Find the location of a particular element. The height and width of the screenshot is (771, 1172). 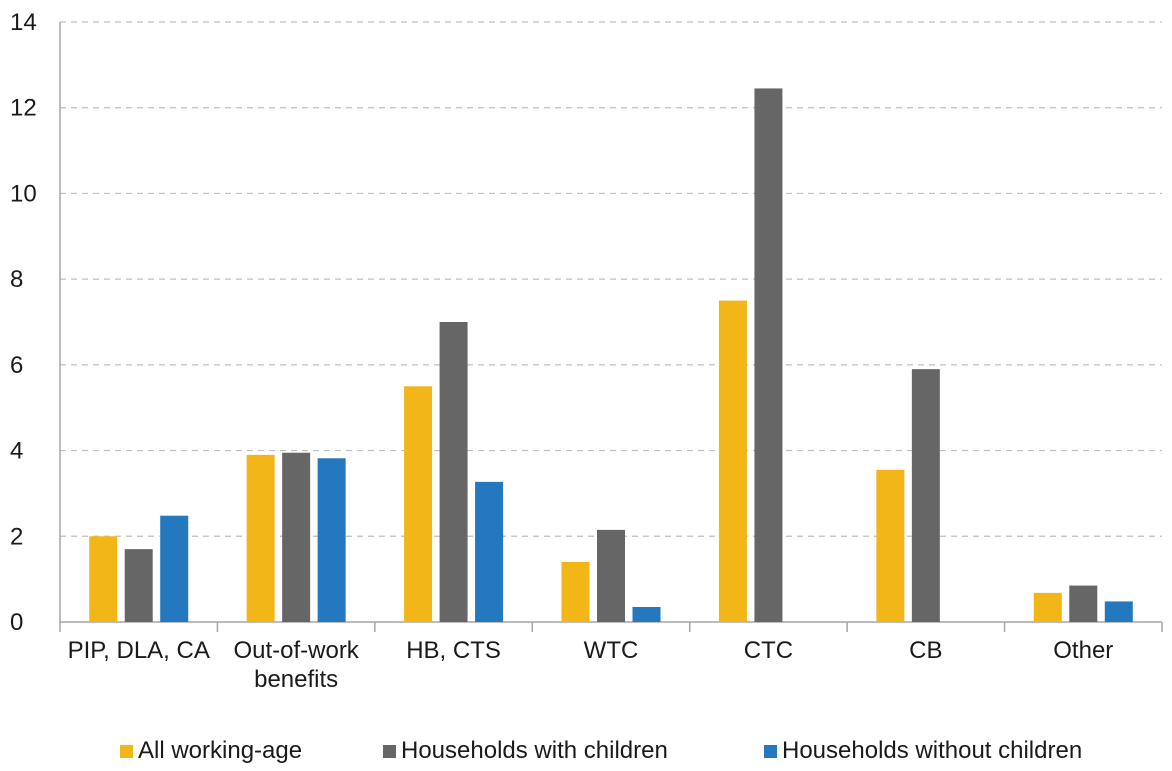

bar-series2-cat1 is located at coordinates (331, 540).